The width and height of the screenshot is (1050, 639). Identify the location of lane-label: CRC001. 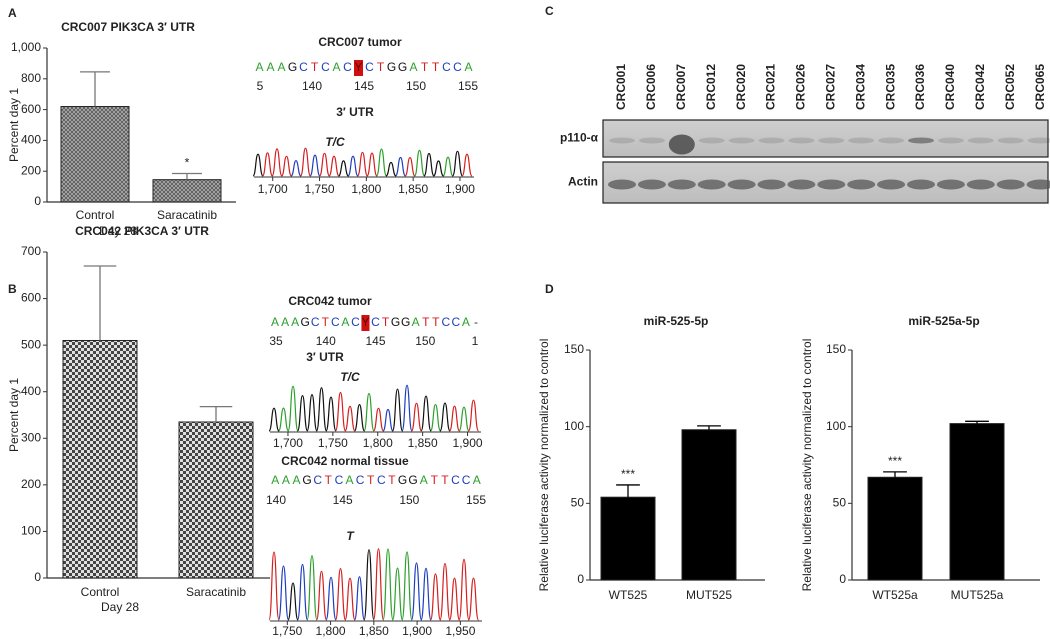
(621, 87).